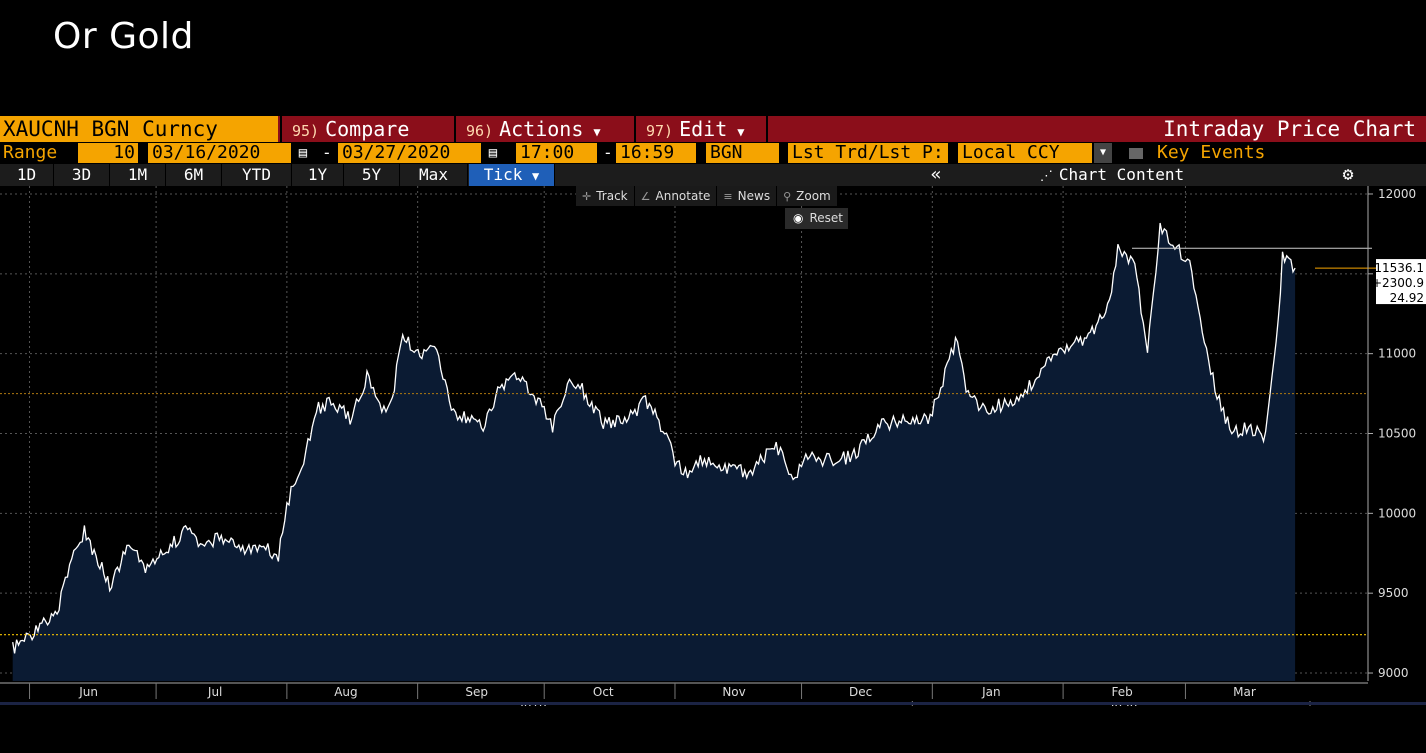 This screenshot has width=1426, height=753. Describe the element at coordinates (1289, 129) in the screenshot. I see `chart-kind-title: Intraday Price Chart` at that location.